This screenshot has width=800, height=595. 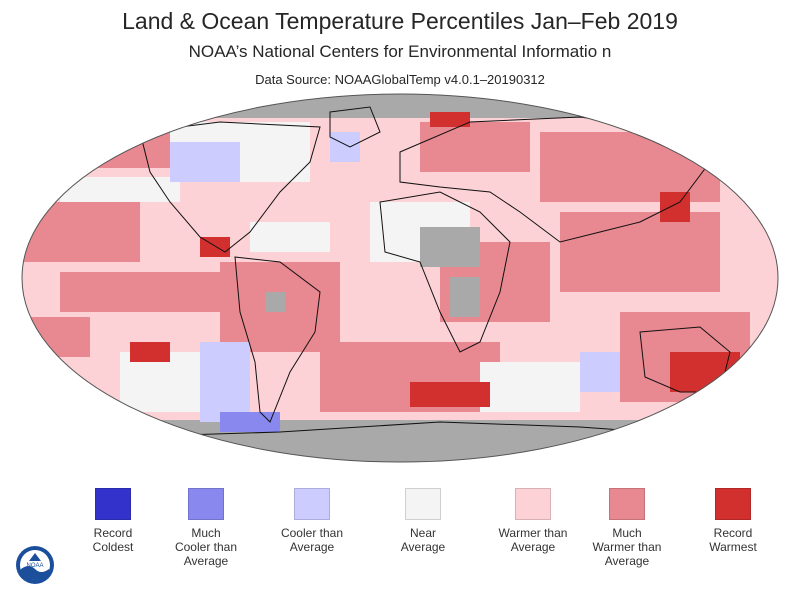 I want to click on record-japan, so click(x=675, y=207).